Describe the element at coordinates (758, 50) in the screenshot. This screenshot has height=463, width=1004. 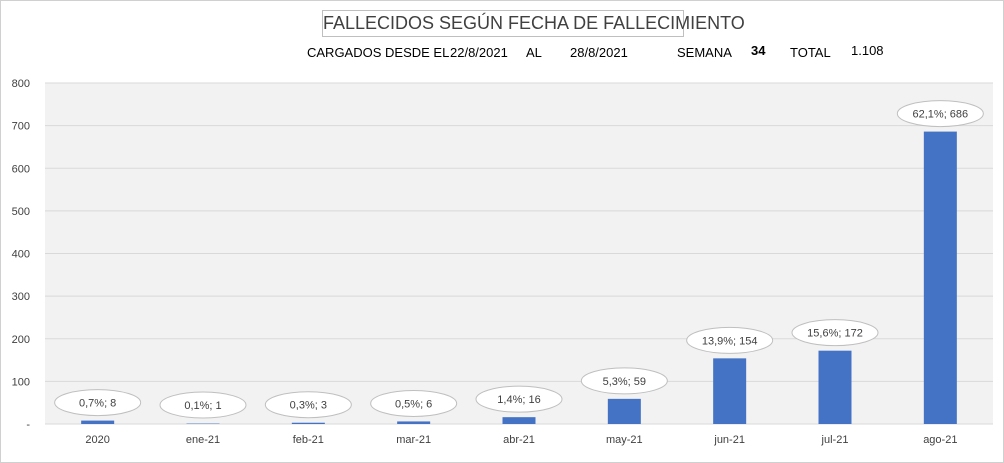
I see `semana-value: 34` at that location.